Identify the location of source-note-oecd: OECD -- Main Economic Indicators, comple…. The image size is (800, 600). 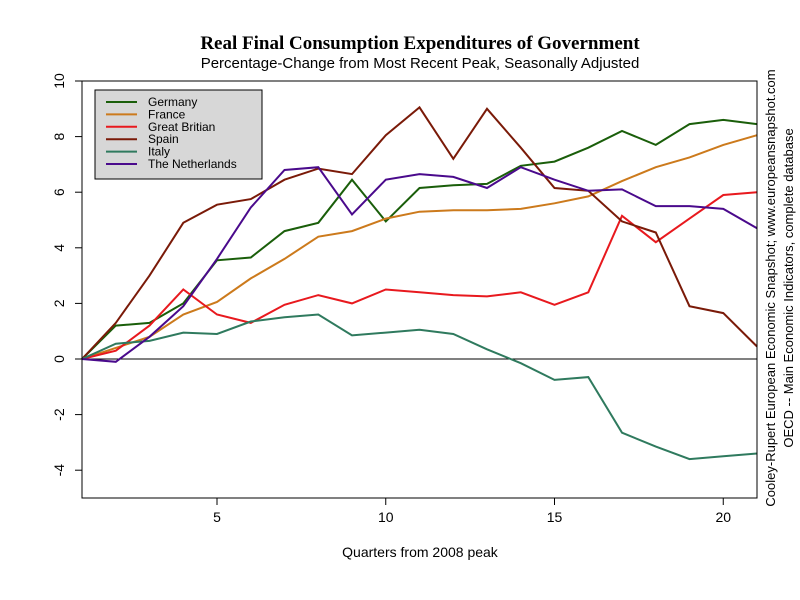
(788, 287).